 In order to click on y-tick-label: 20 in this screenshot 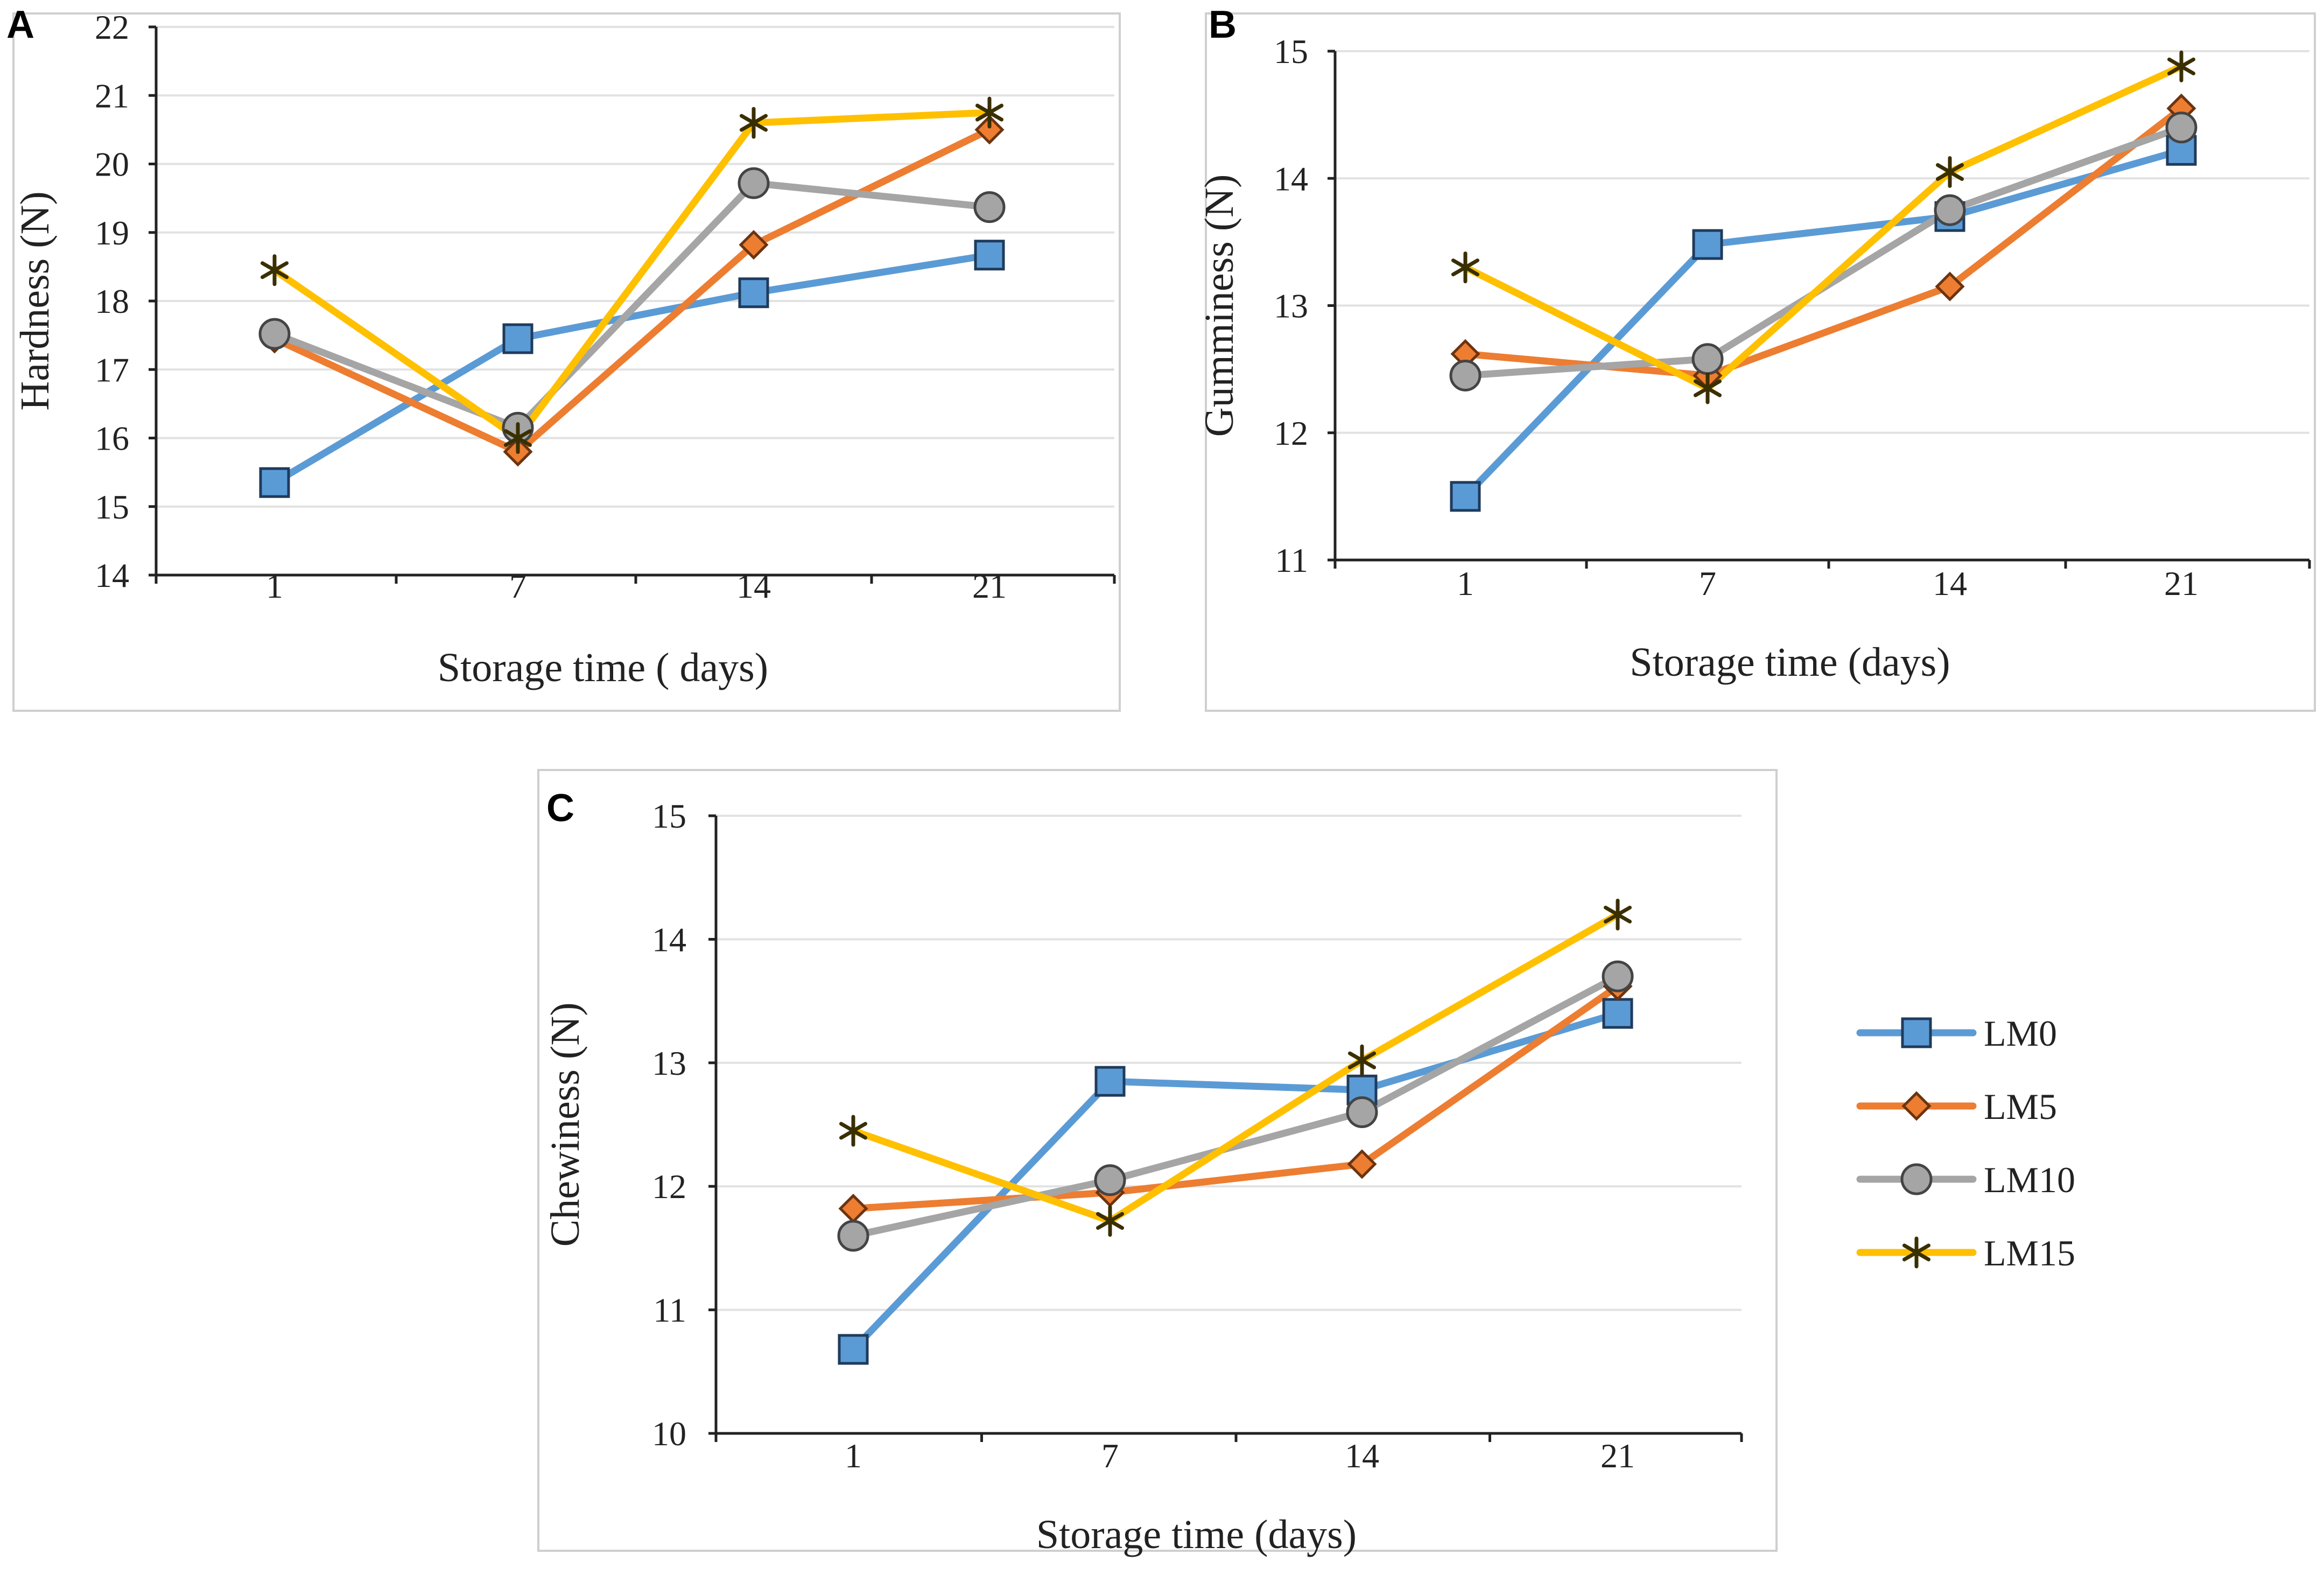, I will do `click(112, 164)`.